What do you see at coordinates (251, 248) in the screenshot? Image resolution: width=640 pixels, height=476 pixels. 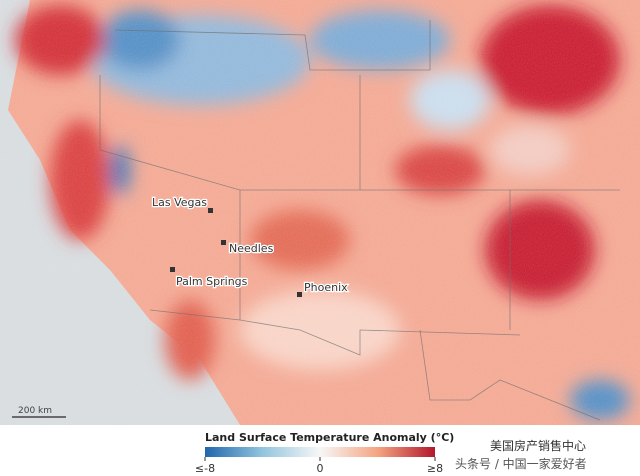 I see `city-label: Needles` at bounding box center [251, 248].